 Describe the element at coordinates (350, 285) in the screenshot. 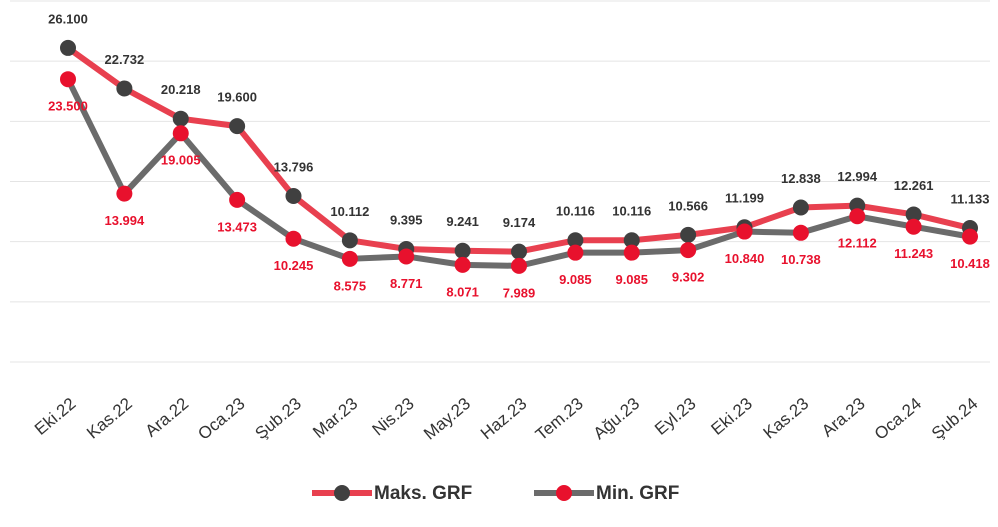

I see `data-label: 8.575` at that location.